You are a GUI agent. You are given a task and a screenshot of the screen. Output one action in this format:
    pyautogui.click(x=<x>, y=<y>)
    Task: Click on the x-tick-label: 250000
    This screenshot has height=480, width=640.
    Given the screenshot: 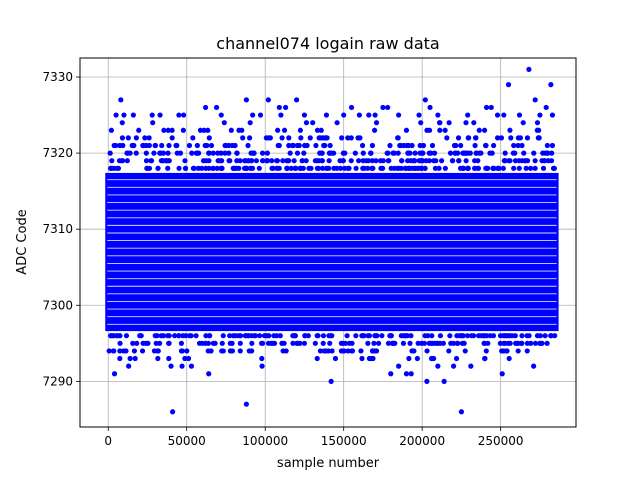 What is the action you would take?
    pyautogui.click(x=501, y=441)
    